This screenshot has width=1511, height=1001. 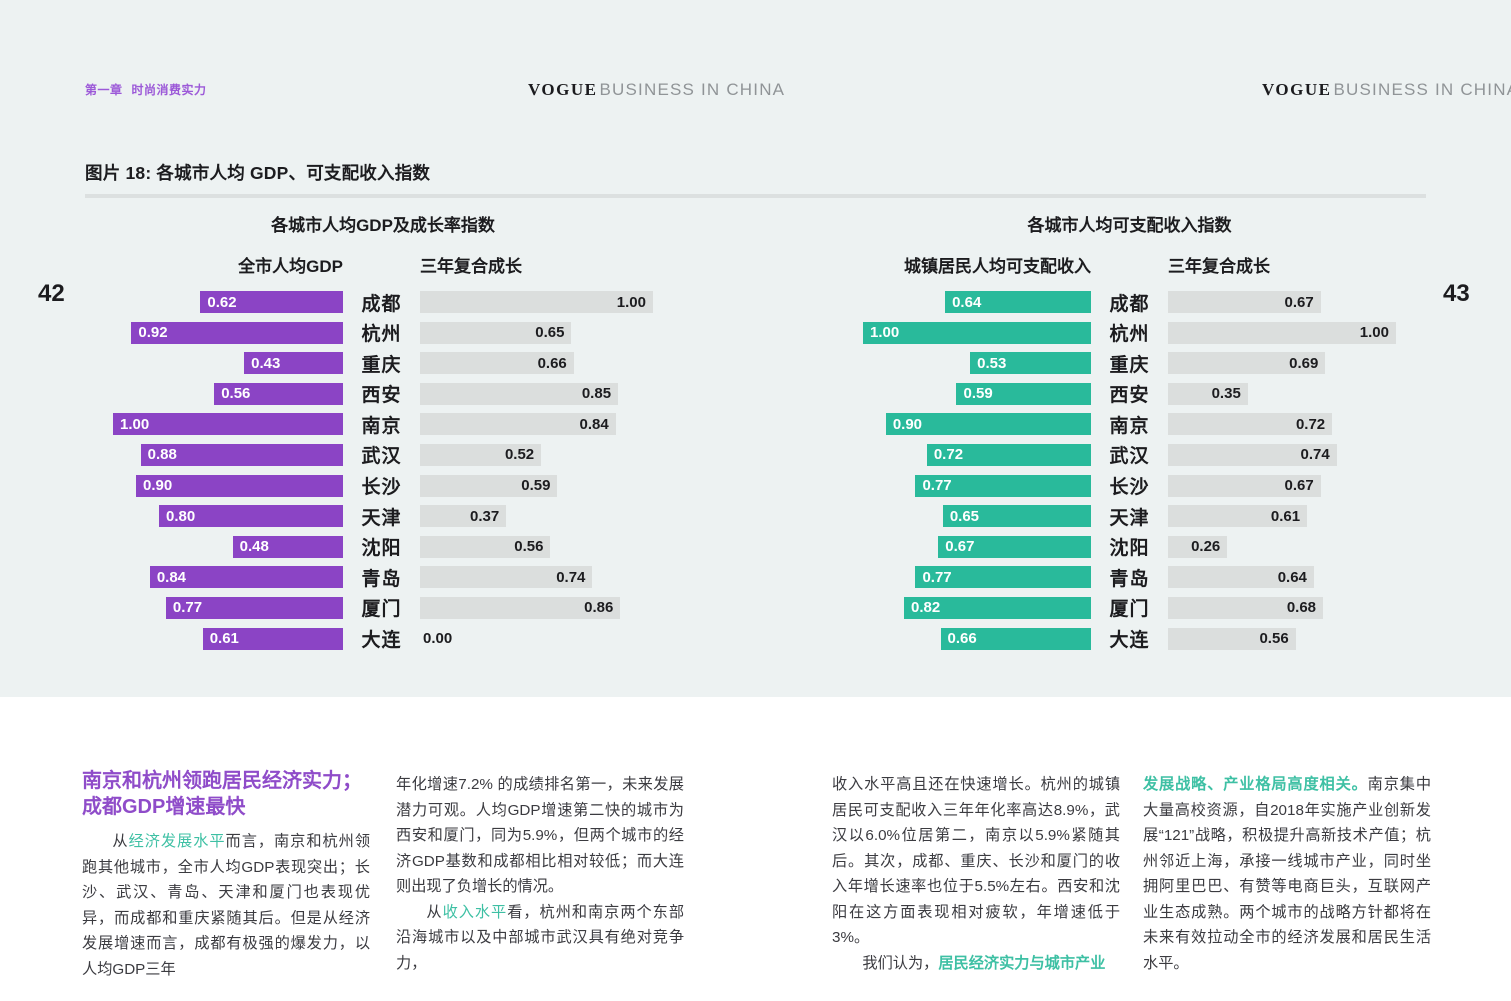 What do you see at coordinates (977, 302) in the screenshot?
I see `value-bar-cell: 0.64` at bounding box center [977, 302].